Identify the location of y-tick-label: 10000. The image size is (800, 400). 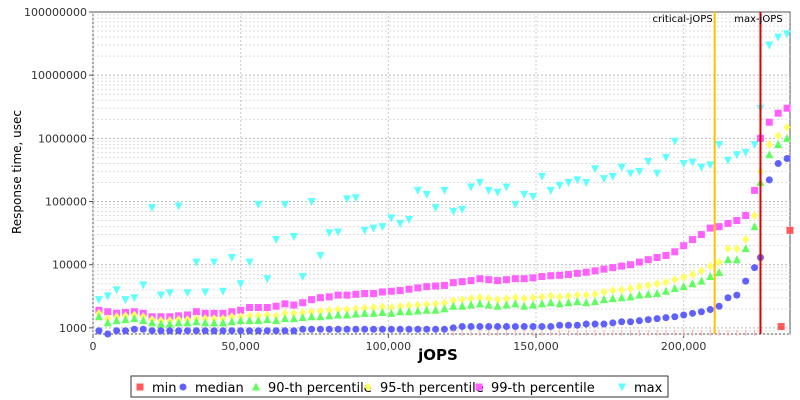
(69, 265).